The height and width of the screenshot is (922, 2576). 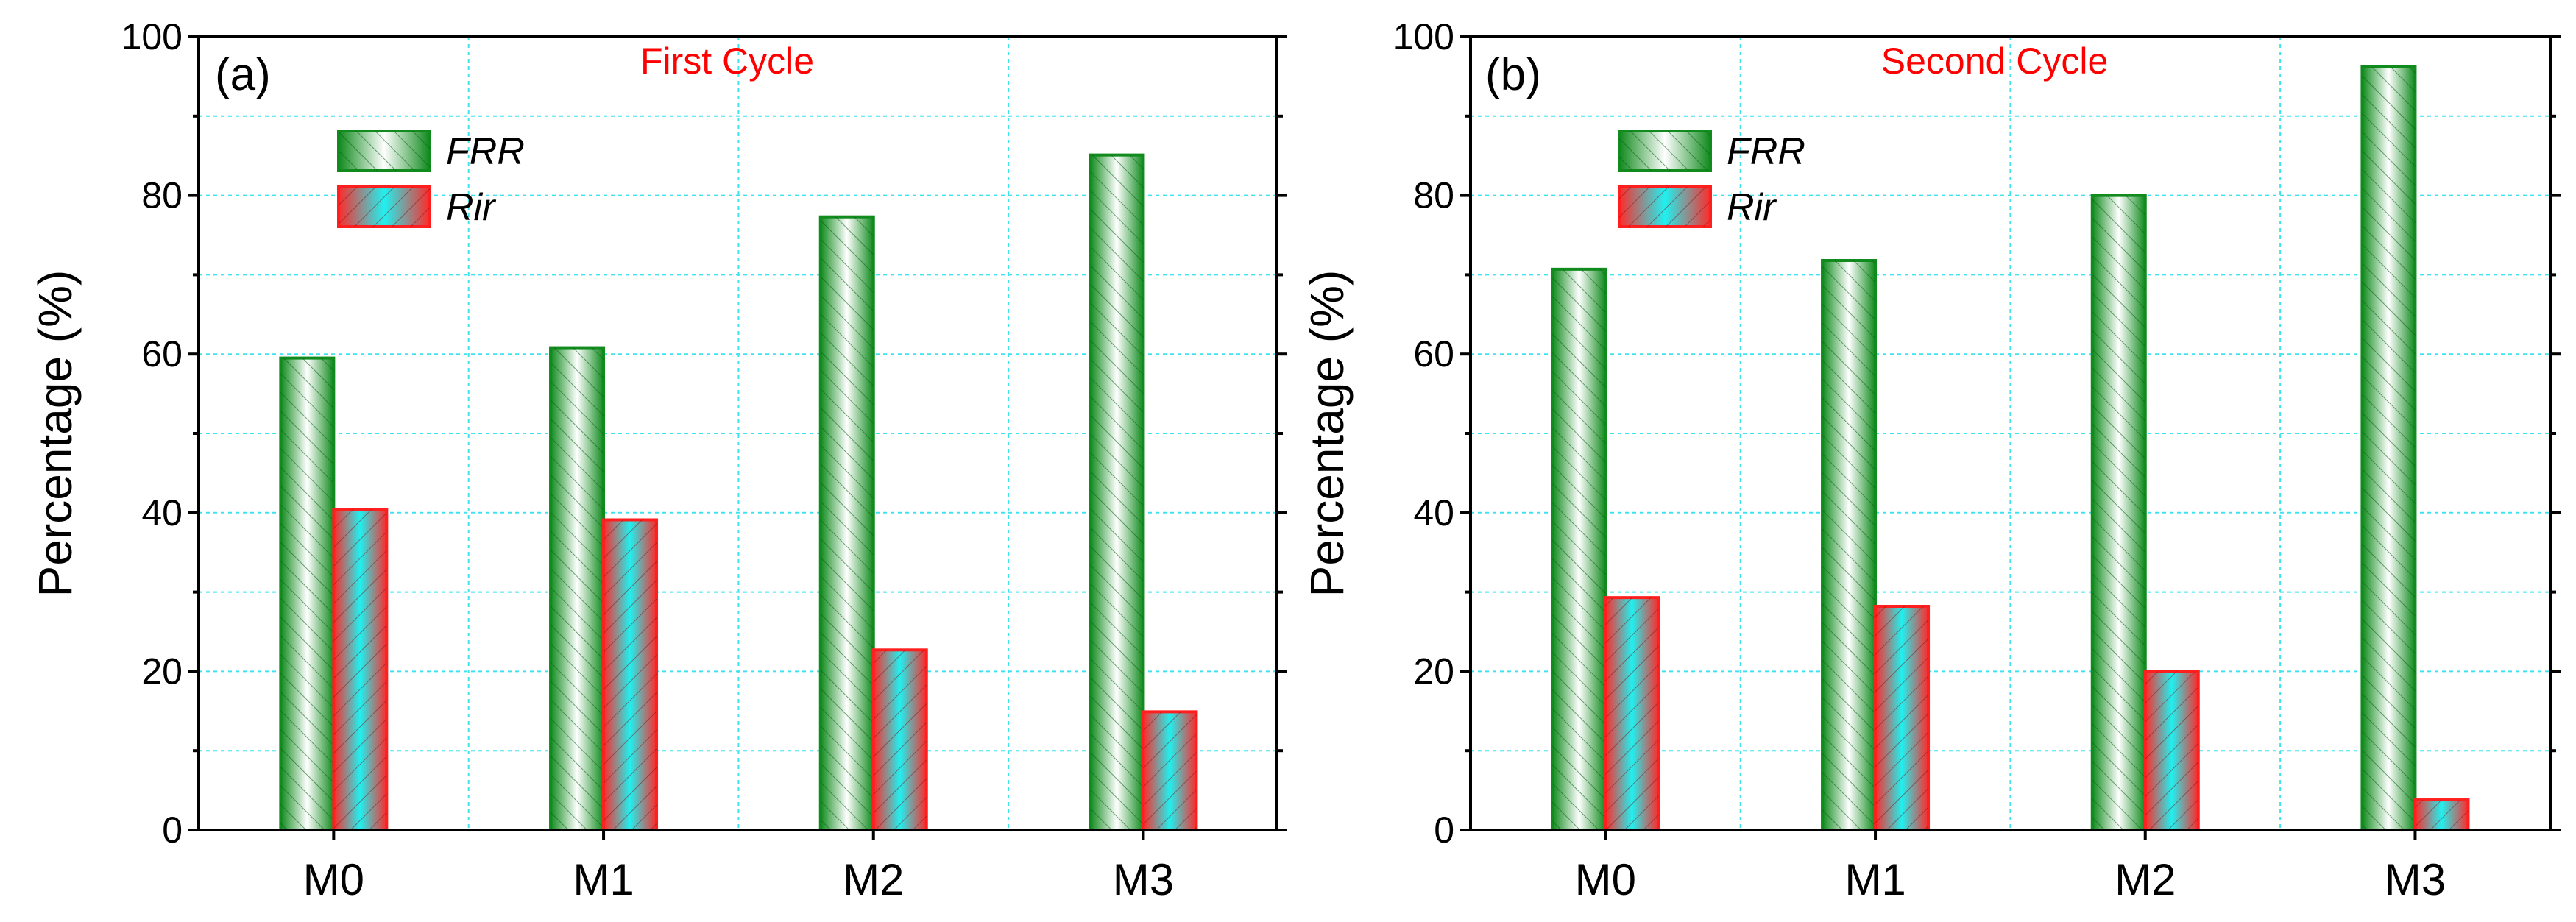 What do you see at coordinates (1513, 74) in the screenshot?
I see `panel-label: (b)` at bounding box center [1513, 74].